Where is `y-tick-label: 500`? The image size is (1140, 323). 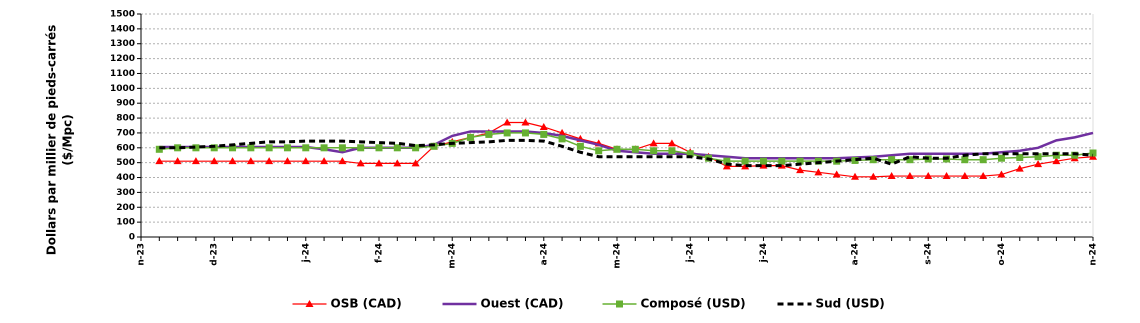
y-tick-label: 500 is located at coordinates (125, 163).